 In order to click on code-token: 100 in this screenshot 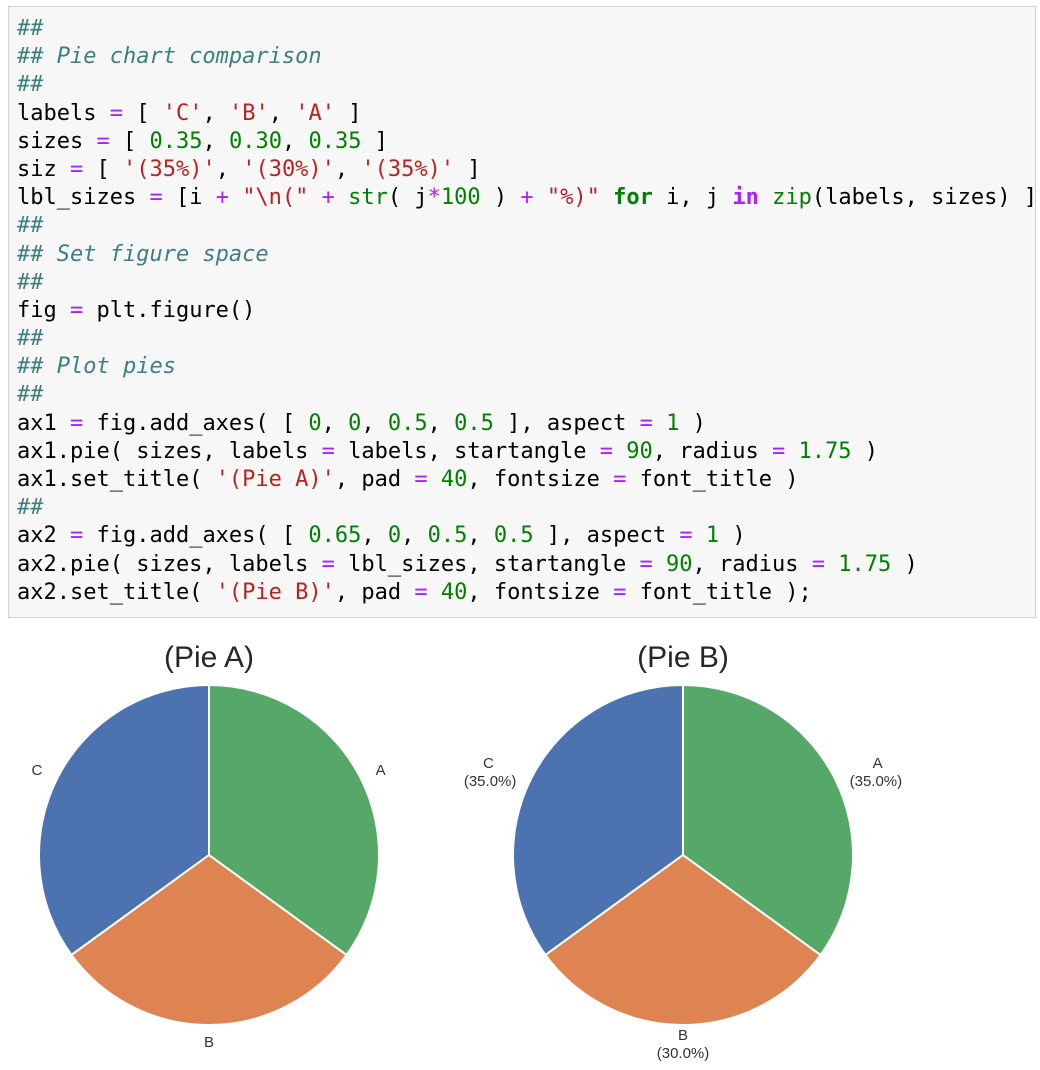, I will do `click(460, 198)`.